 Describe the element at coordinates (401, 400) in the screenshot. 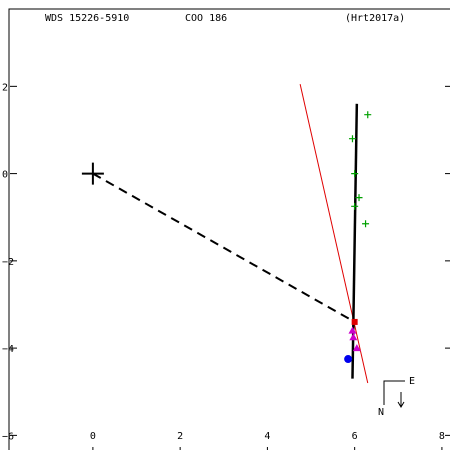

I see `compass-arrow-icon` at that location.